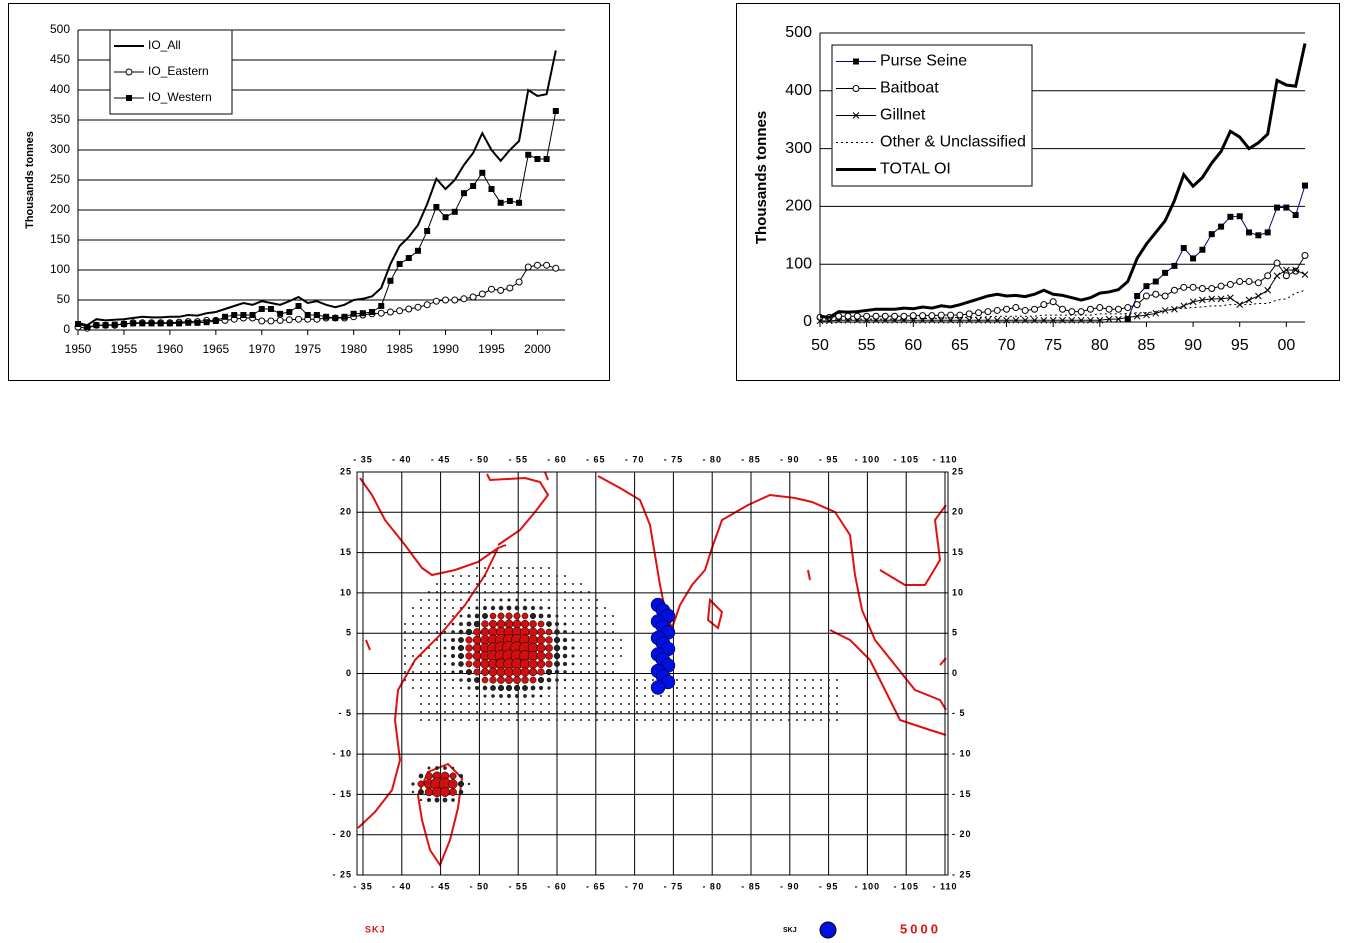  What do you see at coordinates (180, 97) in the screenshot?
I see `legend-label: IO_Western` at bounding box center [180, 97].